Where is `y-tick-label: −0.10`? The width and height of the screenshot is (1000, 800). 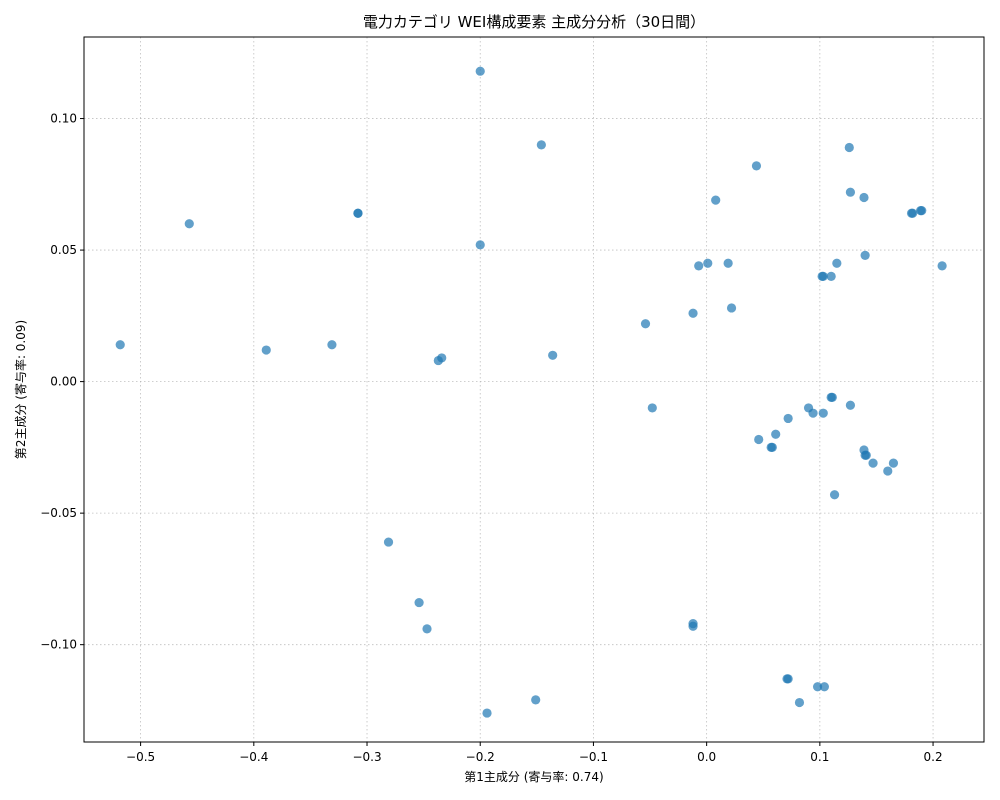
y-tick-label: −0.10 is located at coordinates (58, 645).